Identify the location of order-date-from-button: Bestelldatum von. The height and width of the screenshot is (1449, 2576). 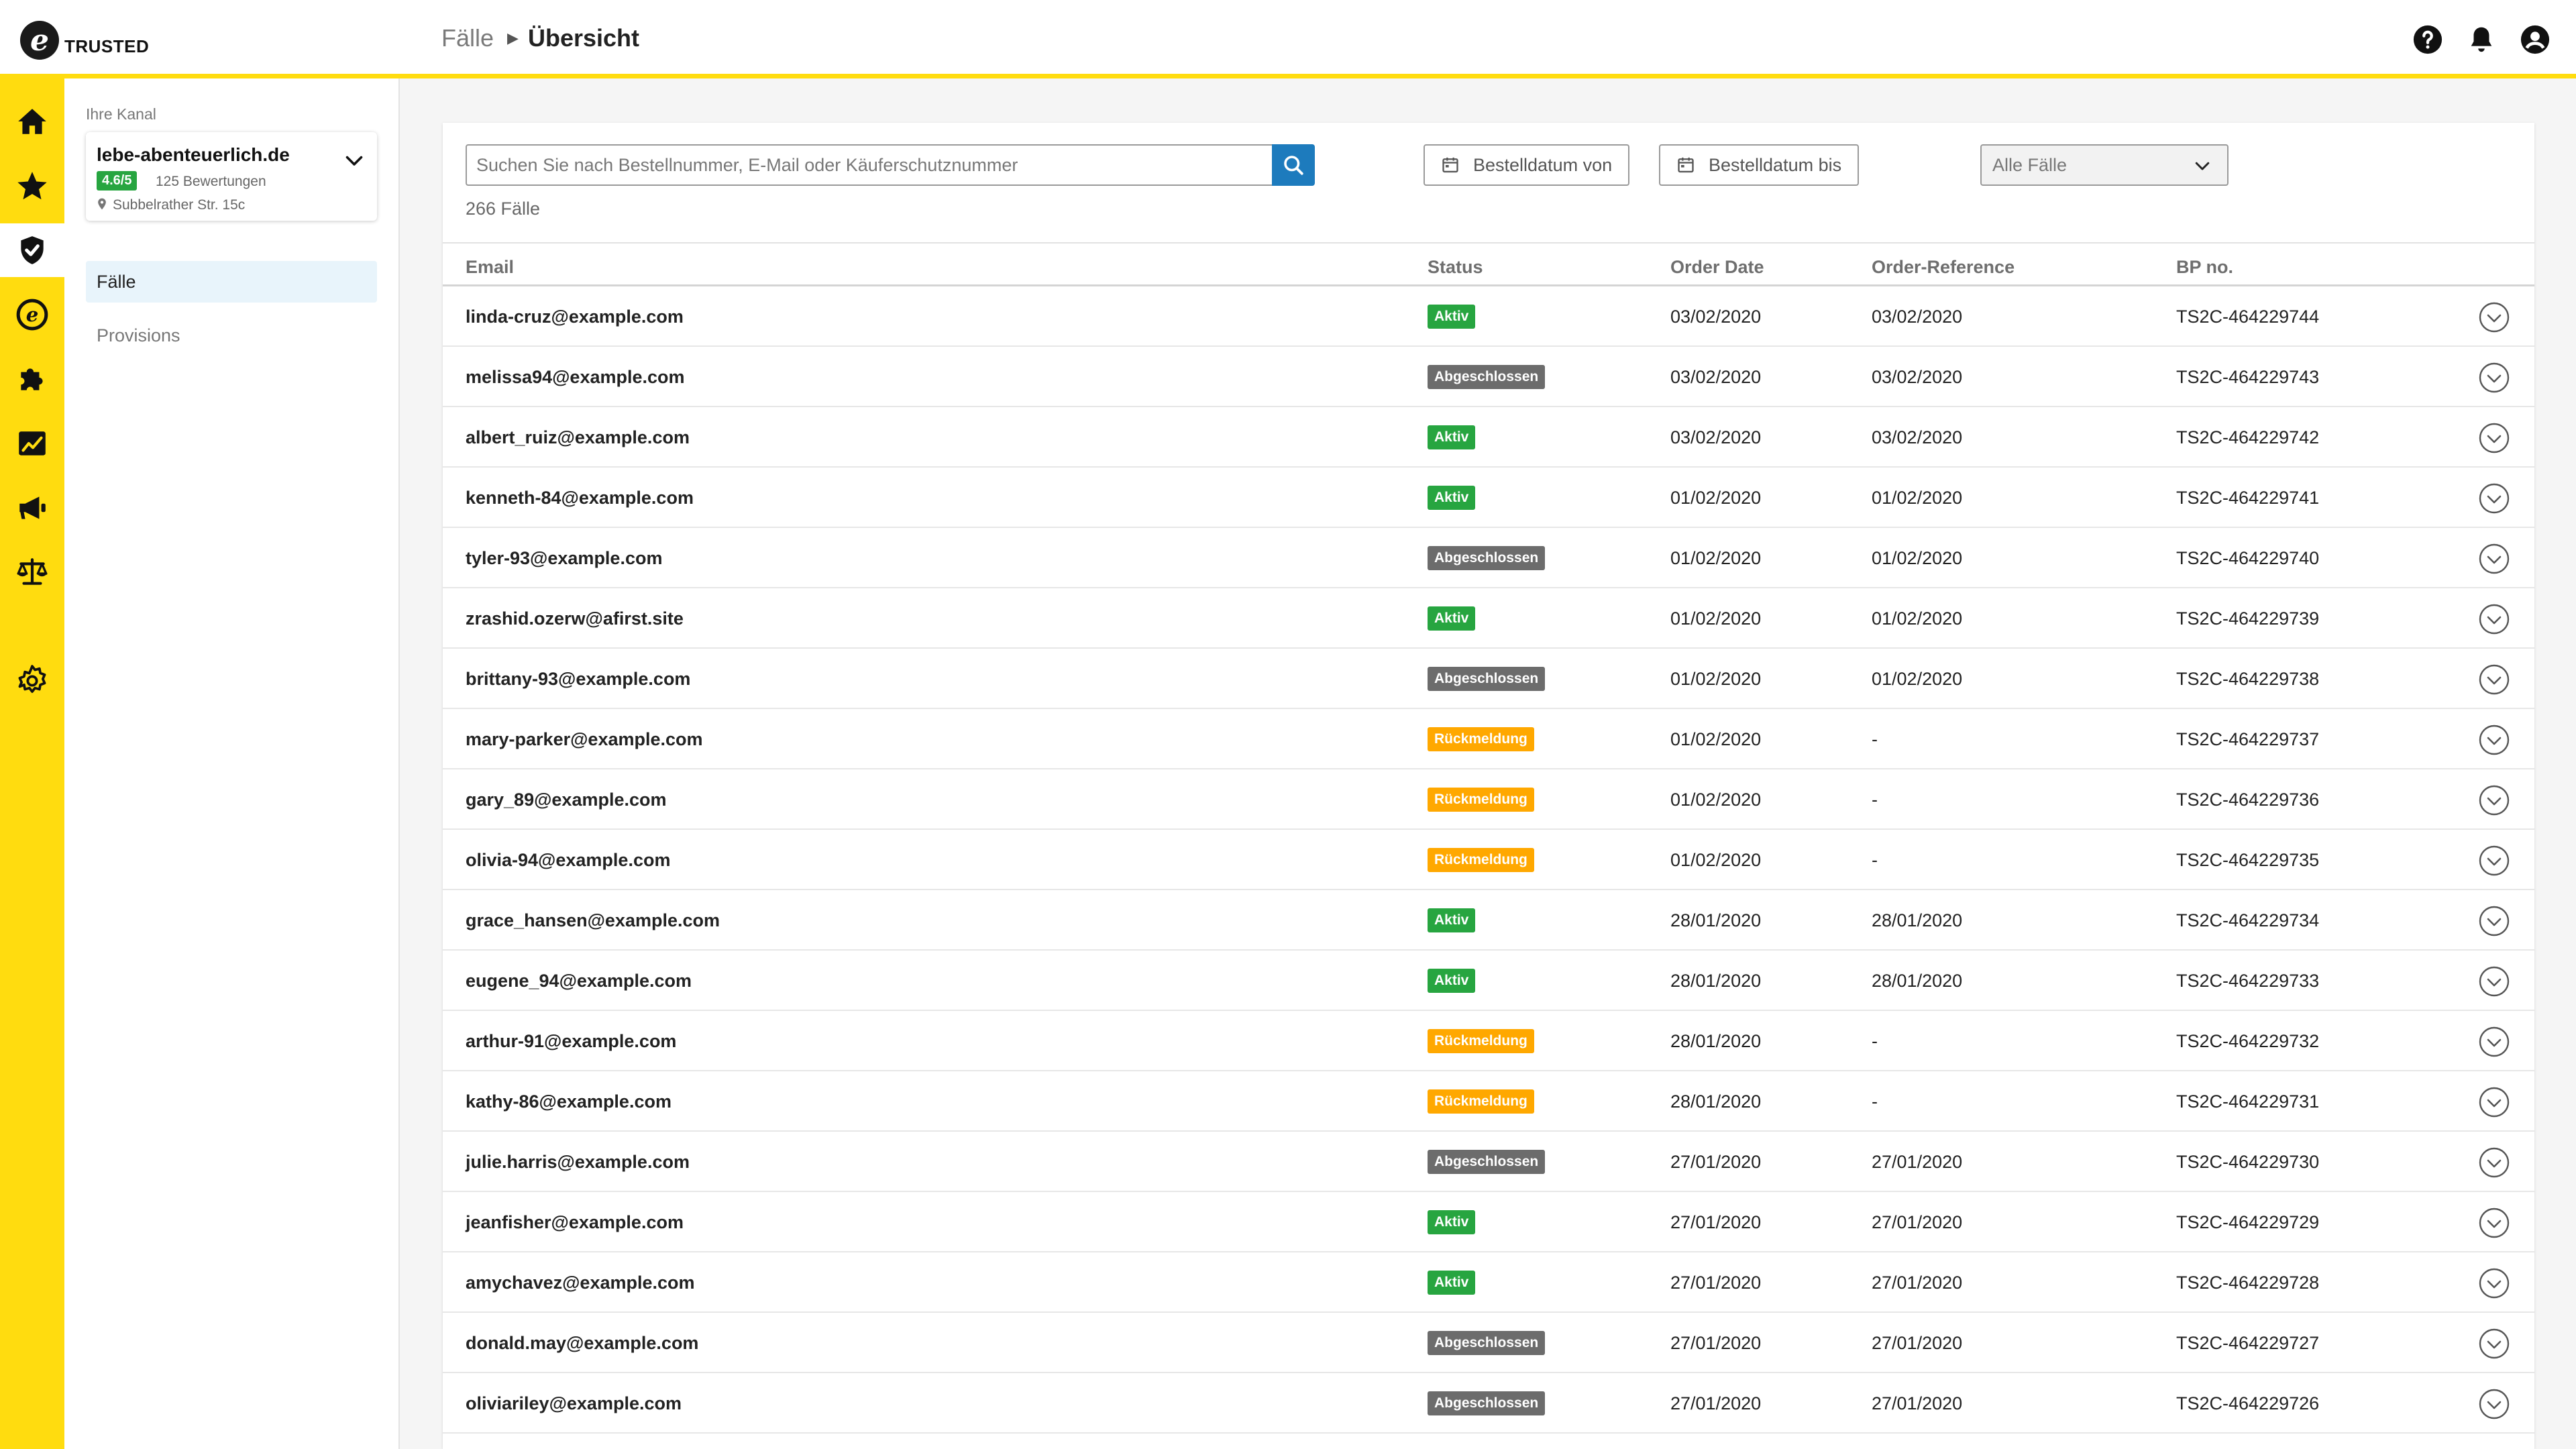
(1527, 165).